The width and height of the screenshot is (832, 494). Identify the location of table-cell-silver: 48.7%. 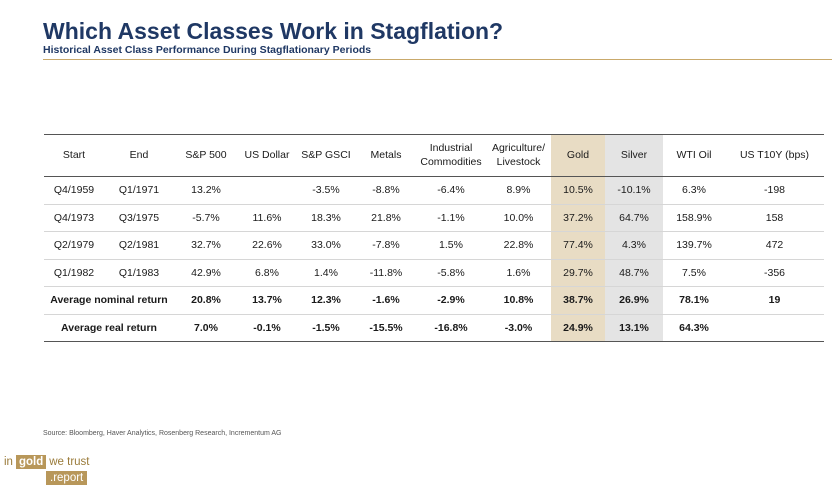
(634, 273).